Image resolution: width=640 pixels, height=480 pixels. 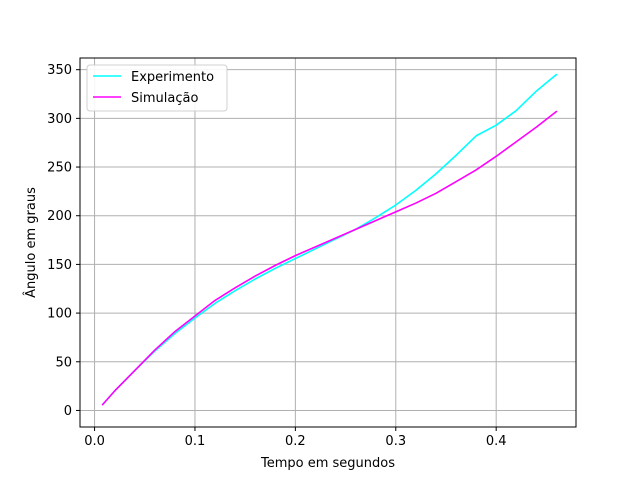 I want to click on y-tick-label: 200, so click(x=59, y=216).